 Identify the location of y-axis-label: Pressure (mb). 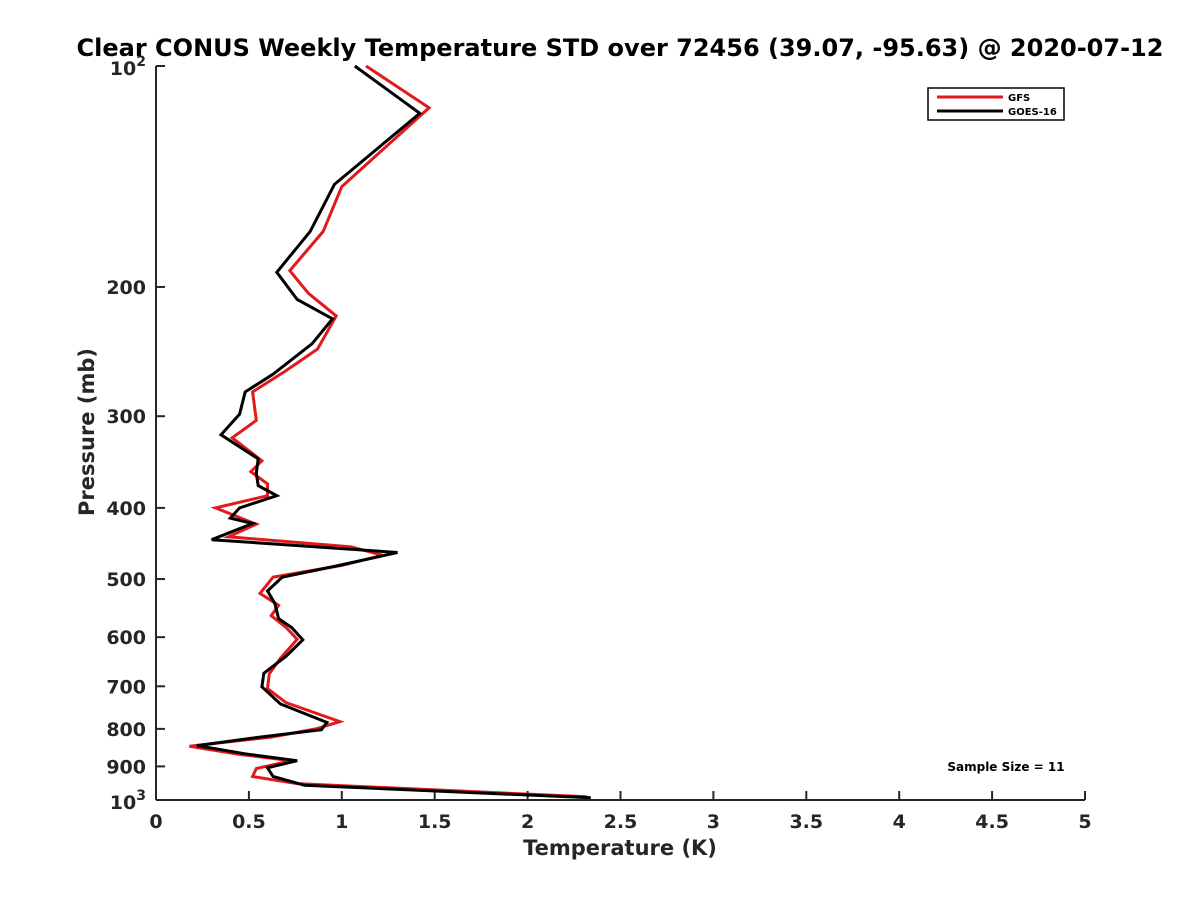
(87, 432).